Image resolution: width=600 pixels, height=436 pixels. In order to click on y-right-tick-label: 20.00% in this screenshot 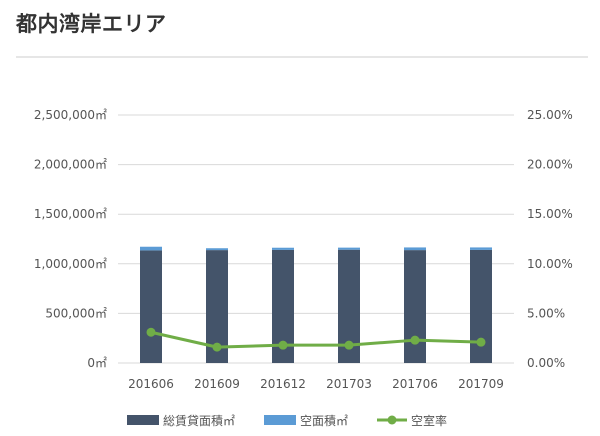, I will do `click(550, 165)`.